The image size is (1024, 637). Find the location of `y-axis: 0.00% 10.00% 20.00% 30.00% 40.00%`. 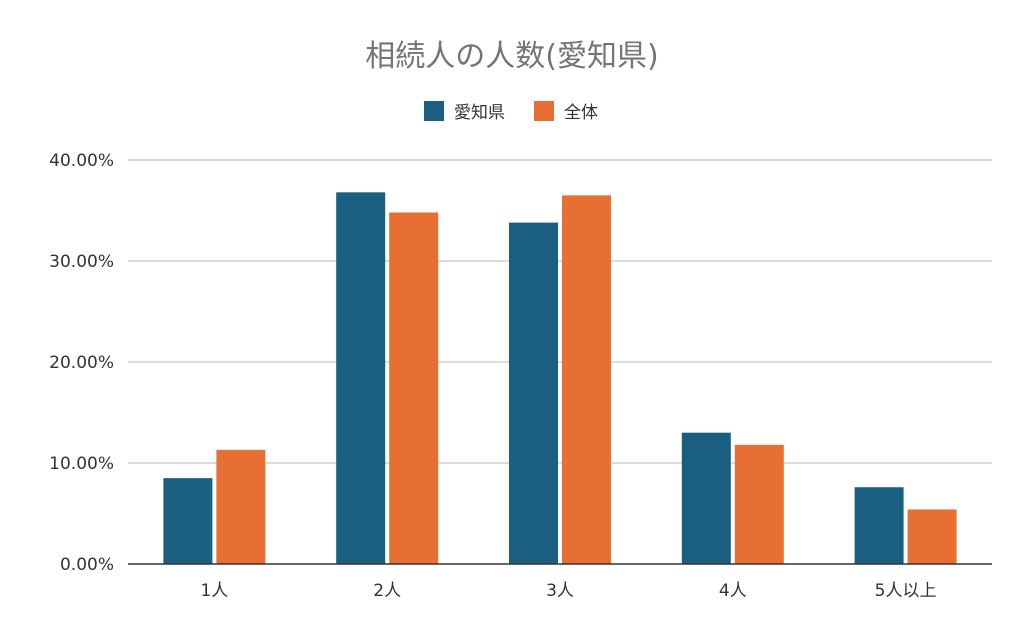

y-axis: 0.00% 10.00% 20.00% 30.00% 40.00% is located at coordinates (81, 363).